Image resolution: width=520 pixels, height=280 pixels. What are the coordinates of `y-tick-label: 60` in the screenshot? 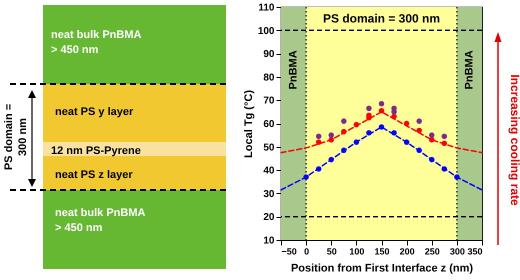 It's located at (269, 124).